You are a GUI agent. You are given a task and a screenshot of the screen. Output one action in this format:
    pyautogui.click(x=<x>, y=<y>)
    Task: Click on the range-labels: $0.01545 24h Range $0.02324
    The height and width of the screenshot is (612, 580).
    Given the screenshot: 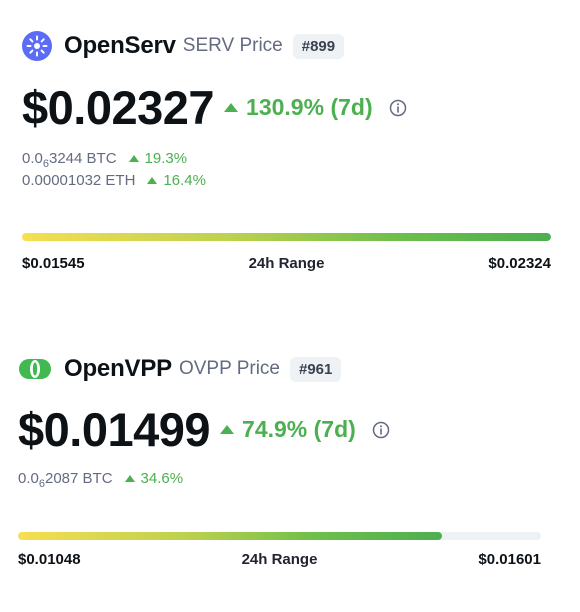 What is the action you would take?
    pyautogui.click(x=286, y=263)
    